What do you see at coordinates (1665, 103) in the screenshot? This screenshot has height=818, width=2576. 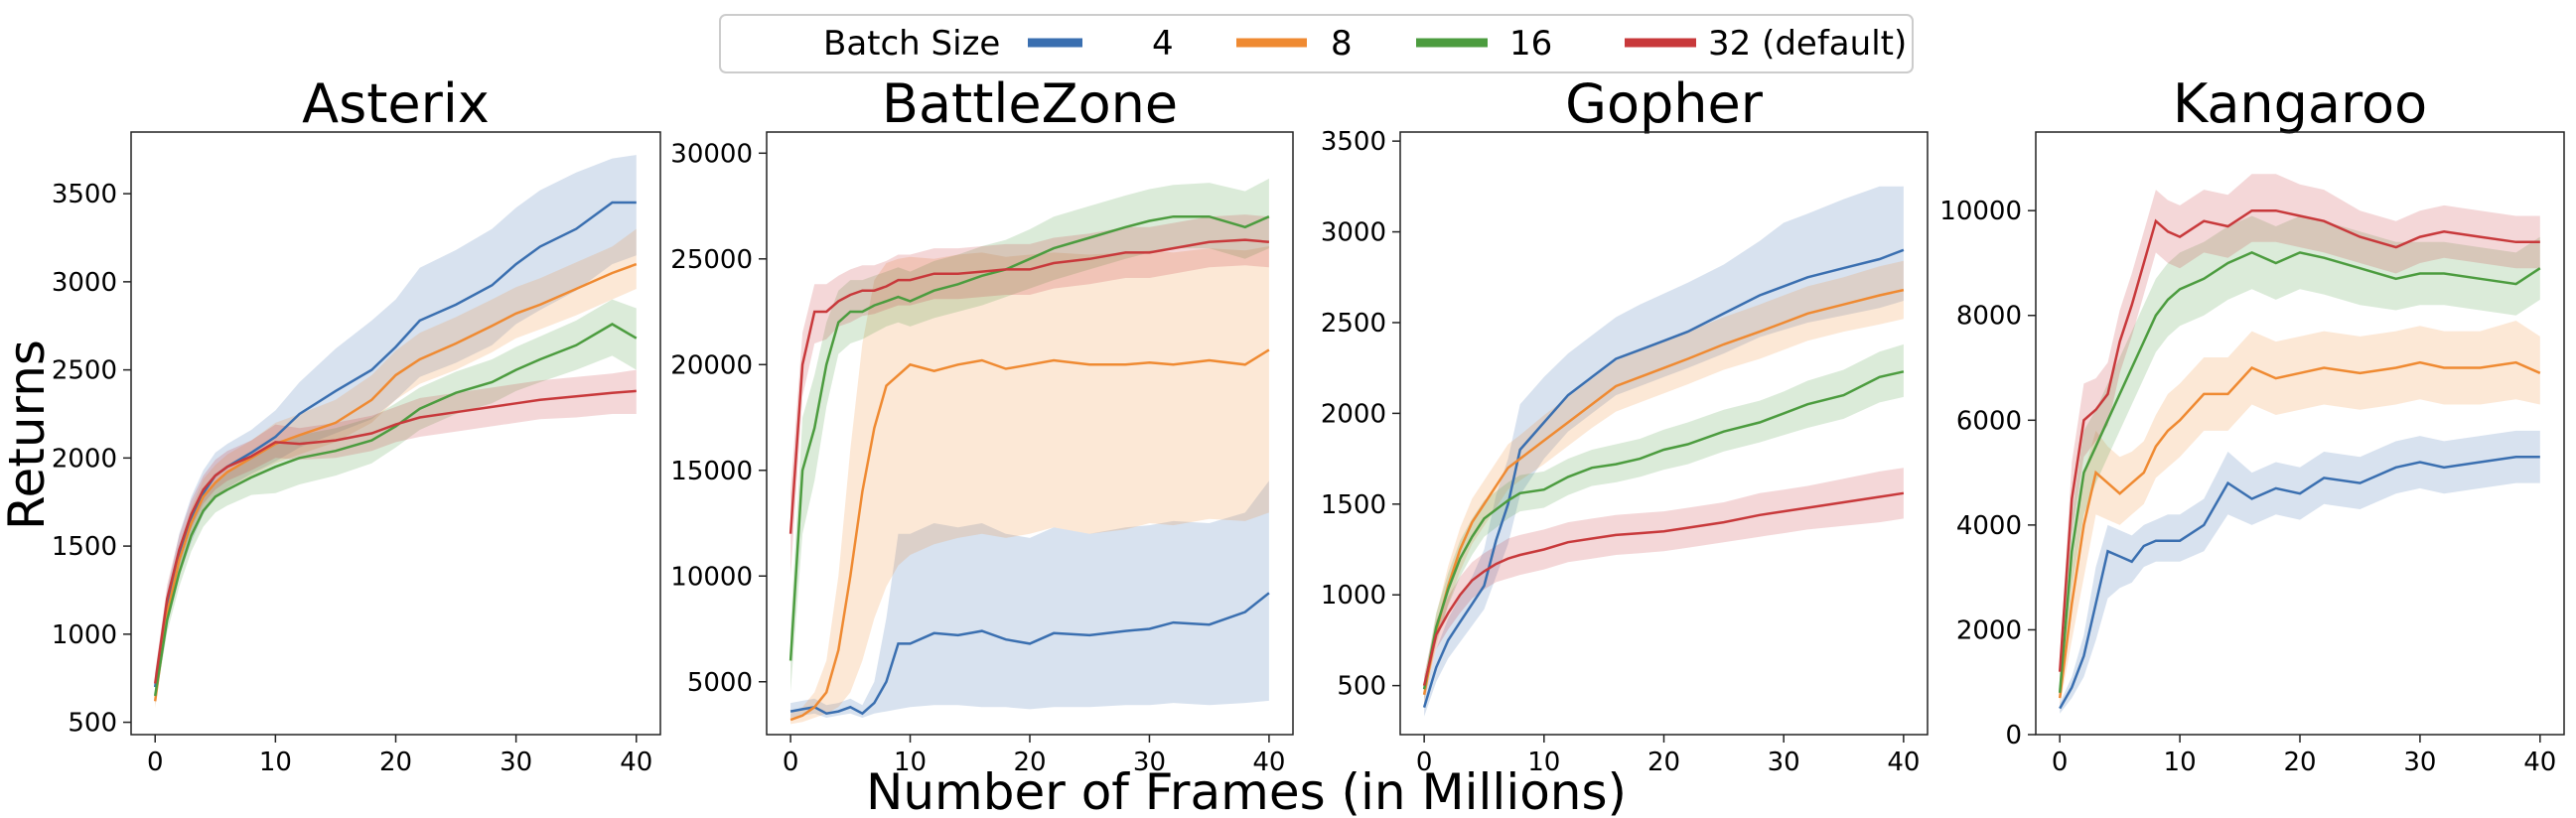 I see `panel-title-gopher: Gopher` at bounding box center [1665, 103].